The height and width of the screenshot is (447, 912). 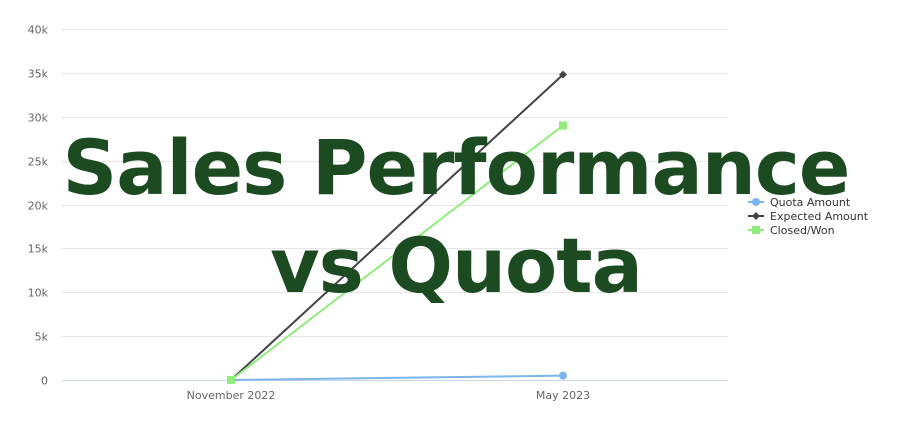 I want to click on y-tick-label: 0, so click(x=44, y=381).